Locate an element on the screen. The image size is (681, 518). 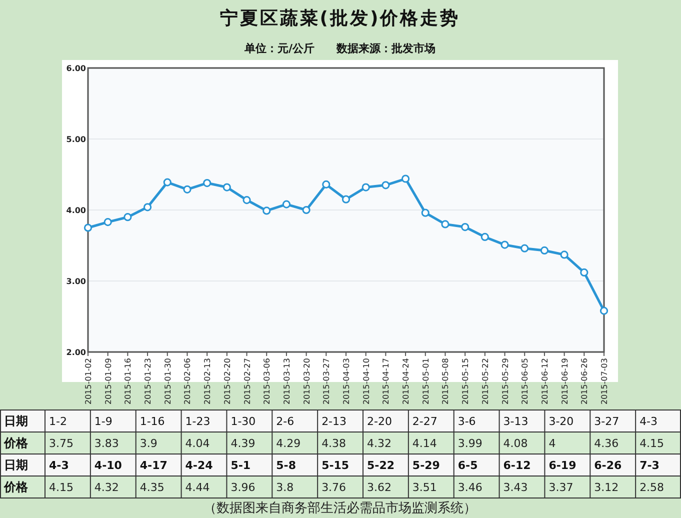
x-tick-label: 2015-06-26 is located at coordinates (585, 381).